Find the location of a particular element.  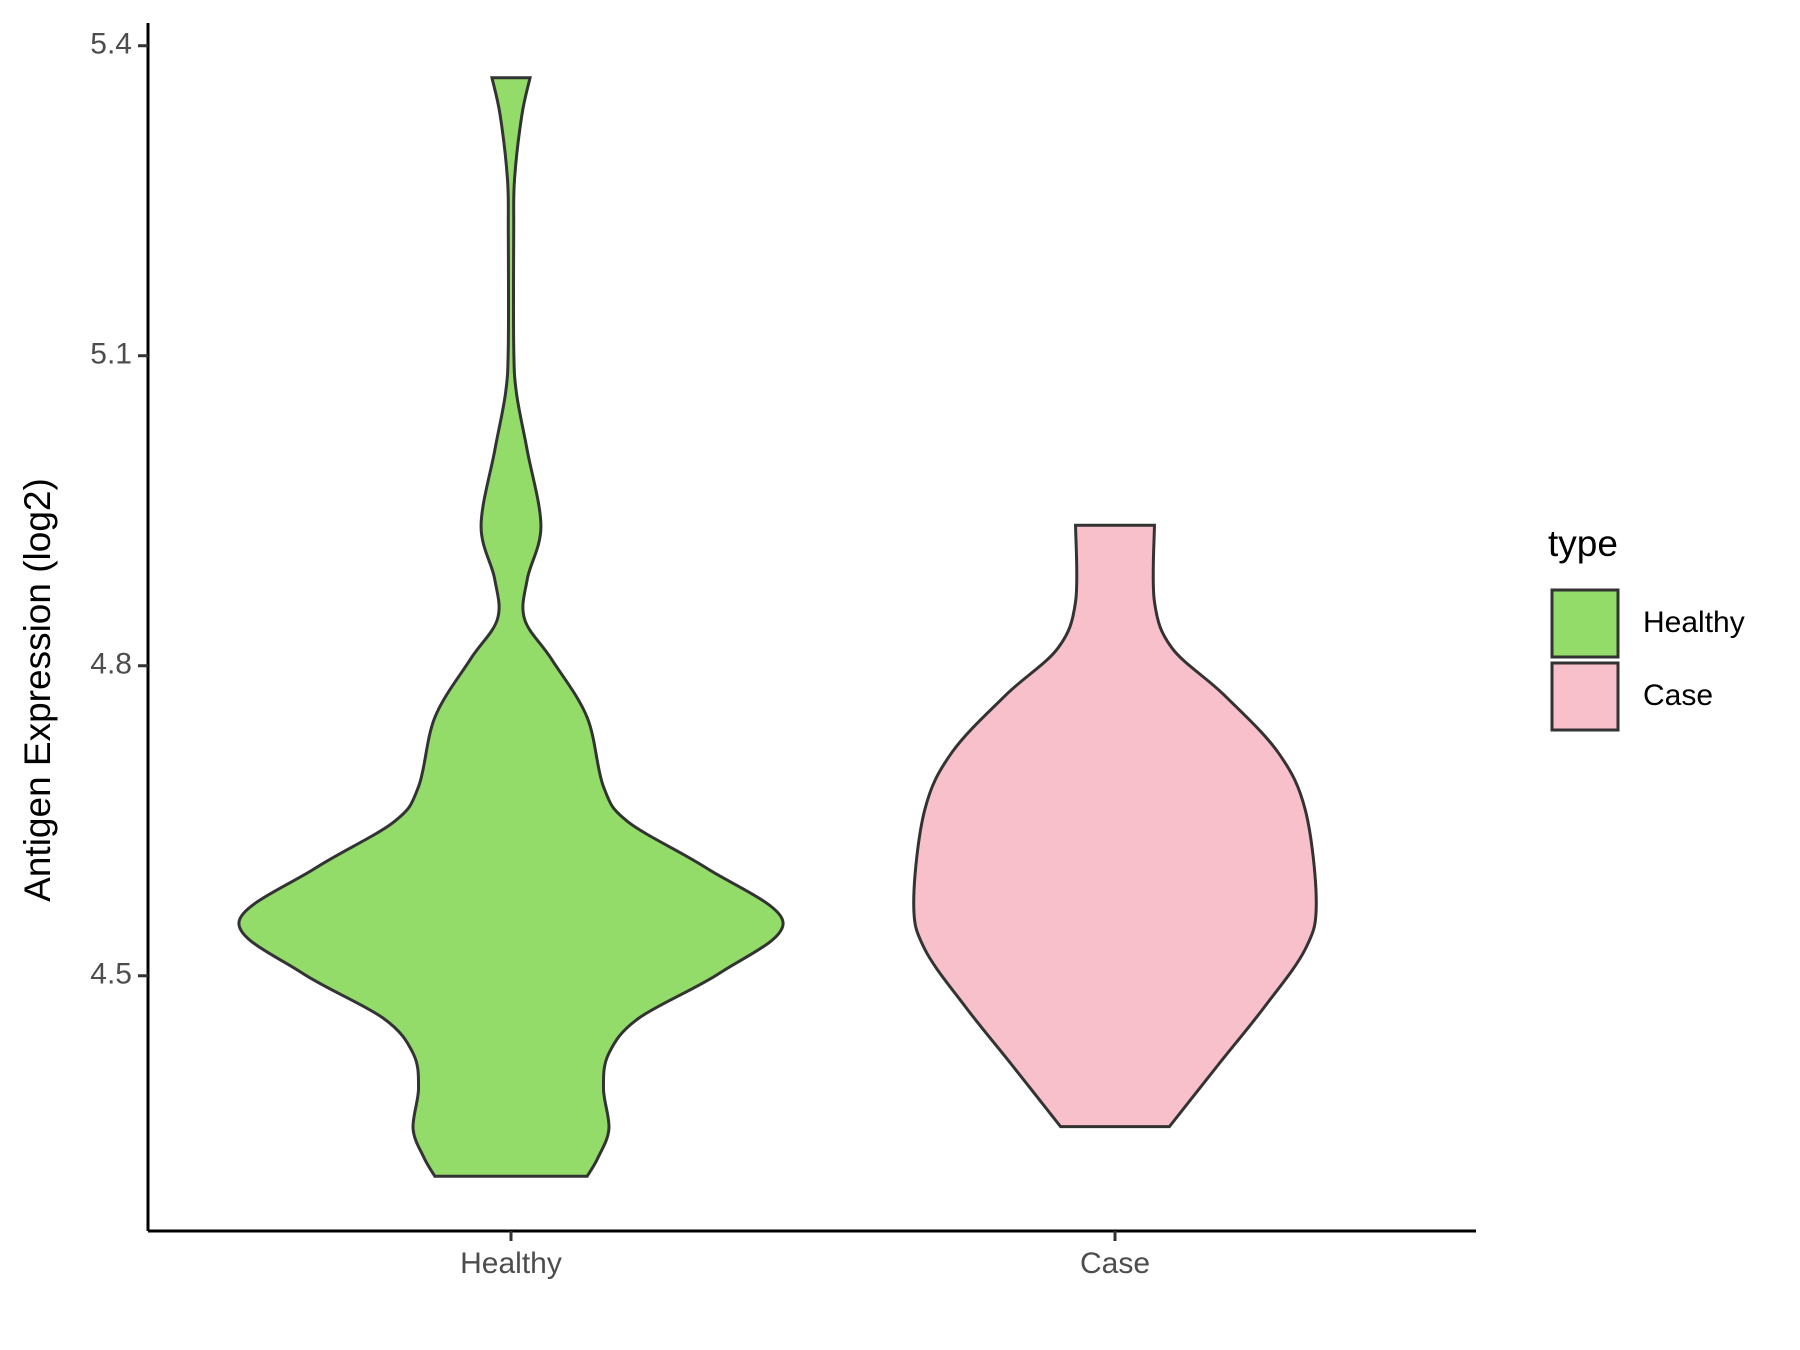

x-tick-label: Healthy is located at coordinates (511, 1263).